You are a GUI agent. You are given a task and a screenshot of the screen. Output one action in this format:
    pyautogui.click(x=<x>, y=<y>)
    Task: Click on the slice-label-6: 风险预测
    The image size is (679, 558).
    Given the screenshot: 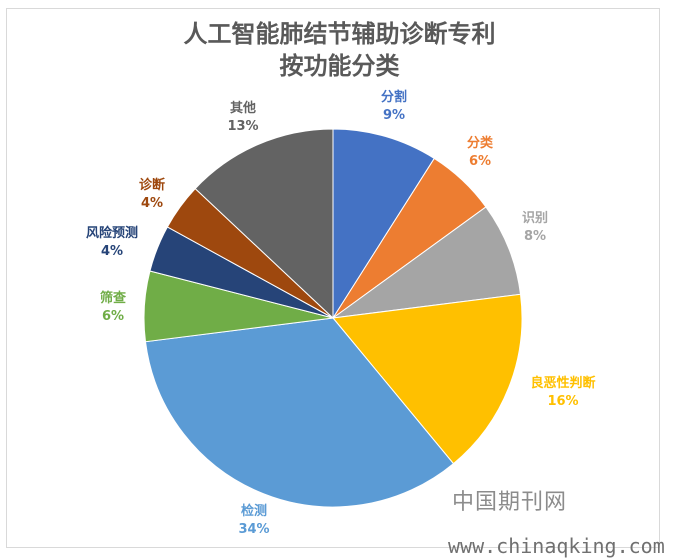 What is the action you would take?
    pyautogui.click(x=112, y=233)
    